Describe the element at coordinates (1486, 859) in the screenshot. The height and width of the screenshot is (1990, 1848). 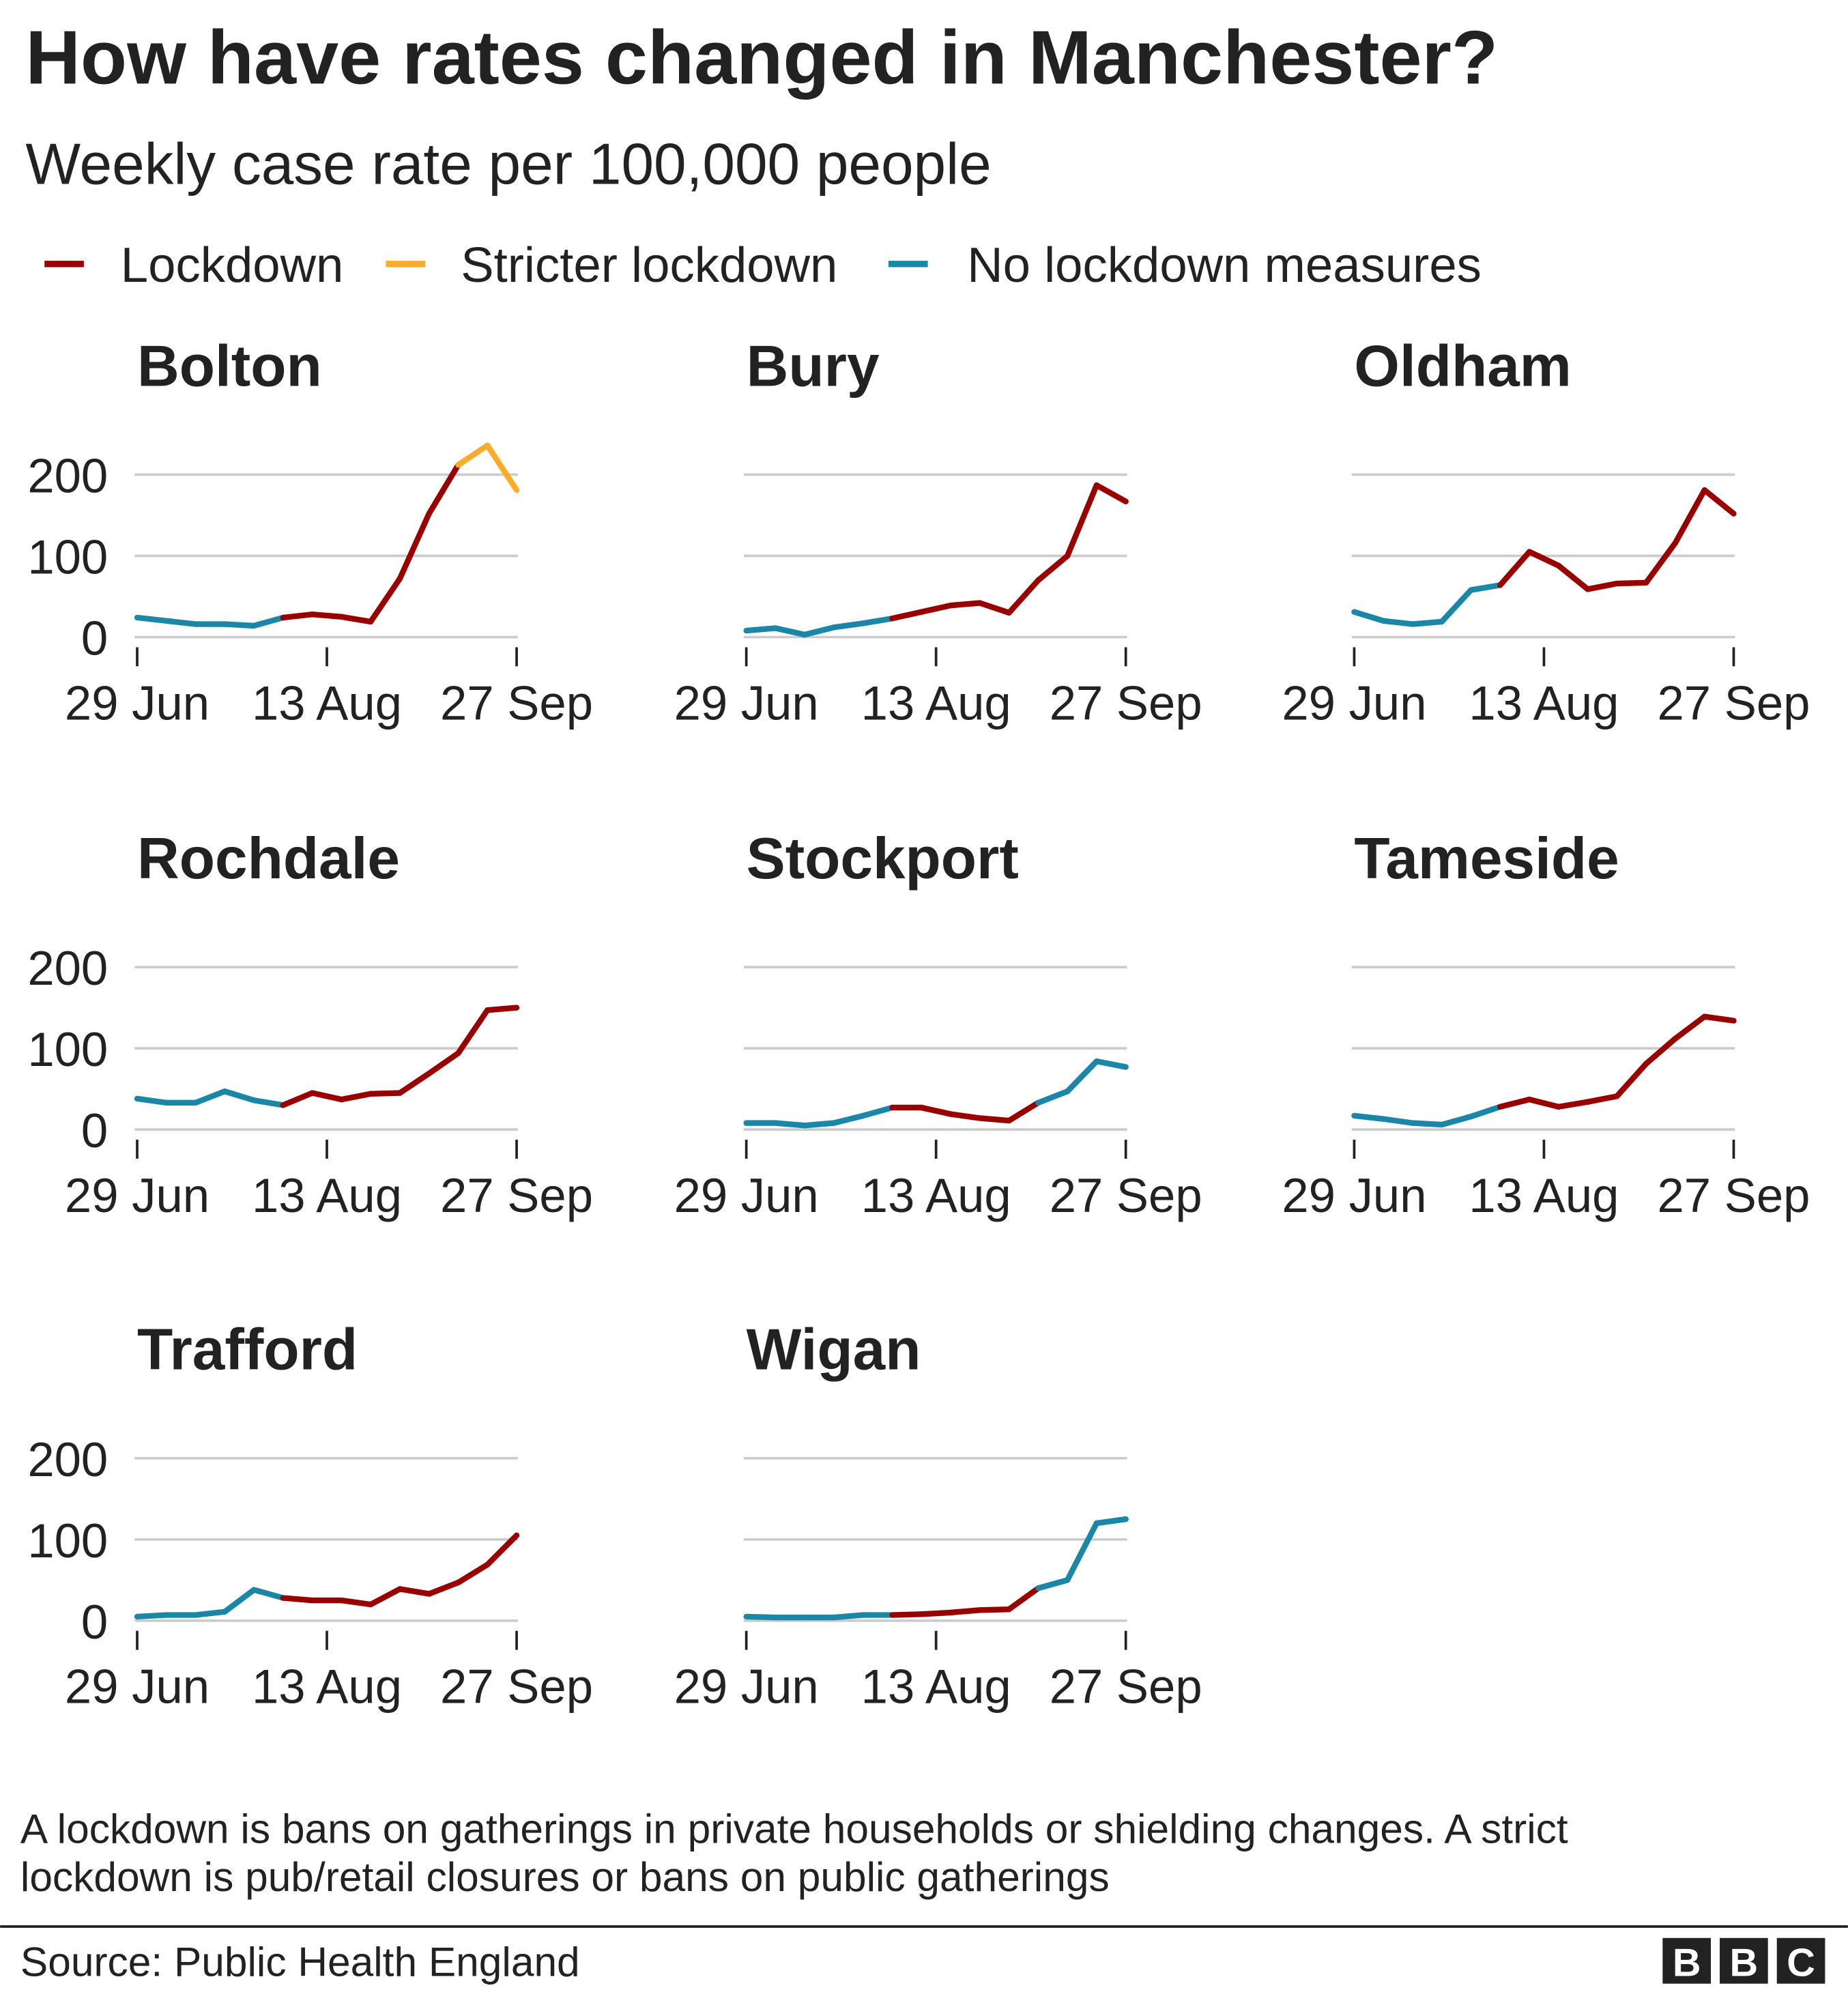
I see `panel-title: Tameside` at that location.